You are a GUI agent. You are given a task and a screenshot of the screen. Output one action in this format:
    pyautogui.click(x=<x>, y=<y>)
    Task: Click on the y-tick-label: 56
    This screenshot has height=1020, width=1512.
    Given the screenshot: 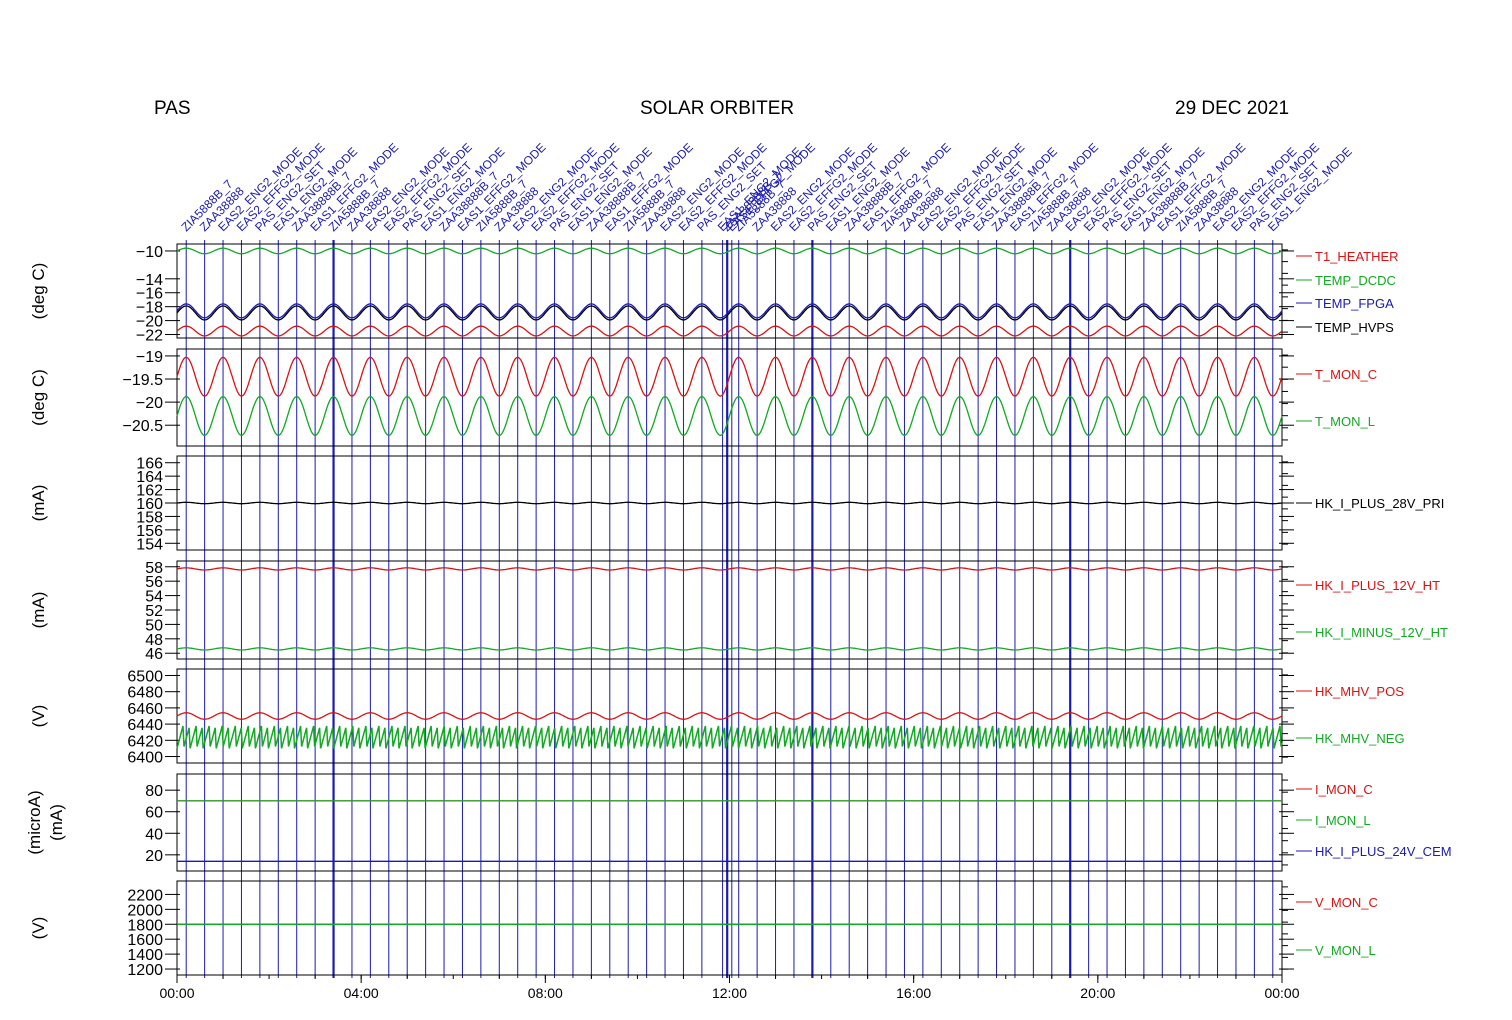 What is the action you would take?
    pyautogui.click(x=154, y=582)
    